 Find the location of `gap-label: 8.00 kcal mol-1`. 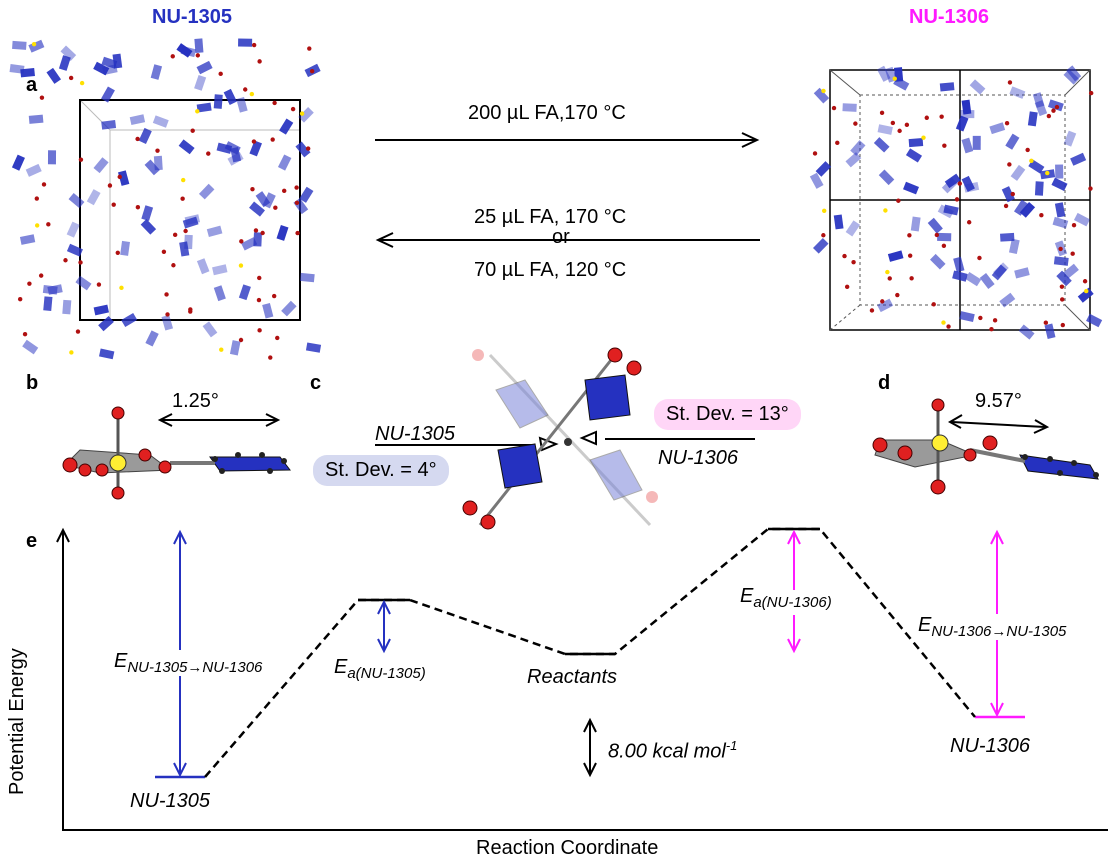

gap-label: 8.00 kcal mol-1 is located at coordinates (672, 751).